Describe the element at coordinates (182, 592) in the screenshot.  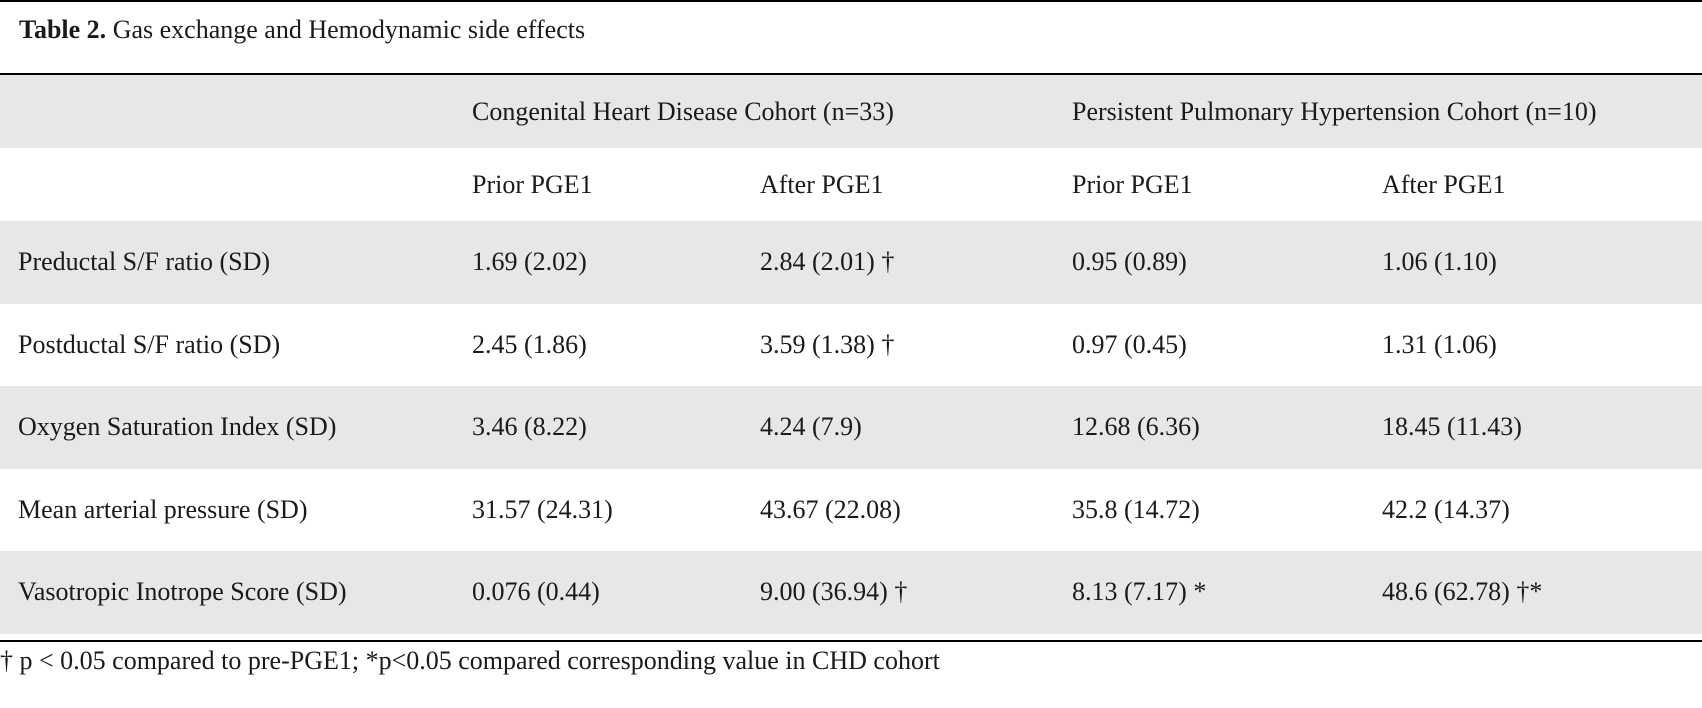
I see `row-label: Vasotropic Inotrope Score (SD)` at that location.